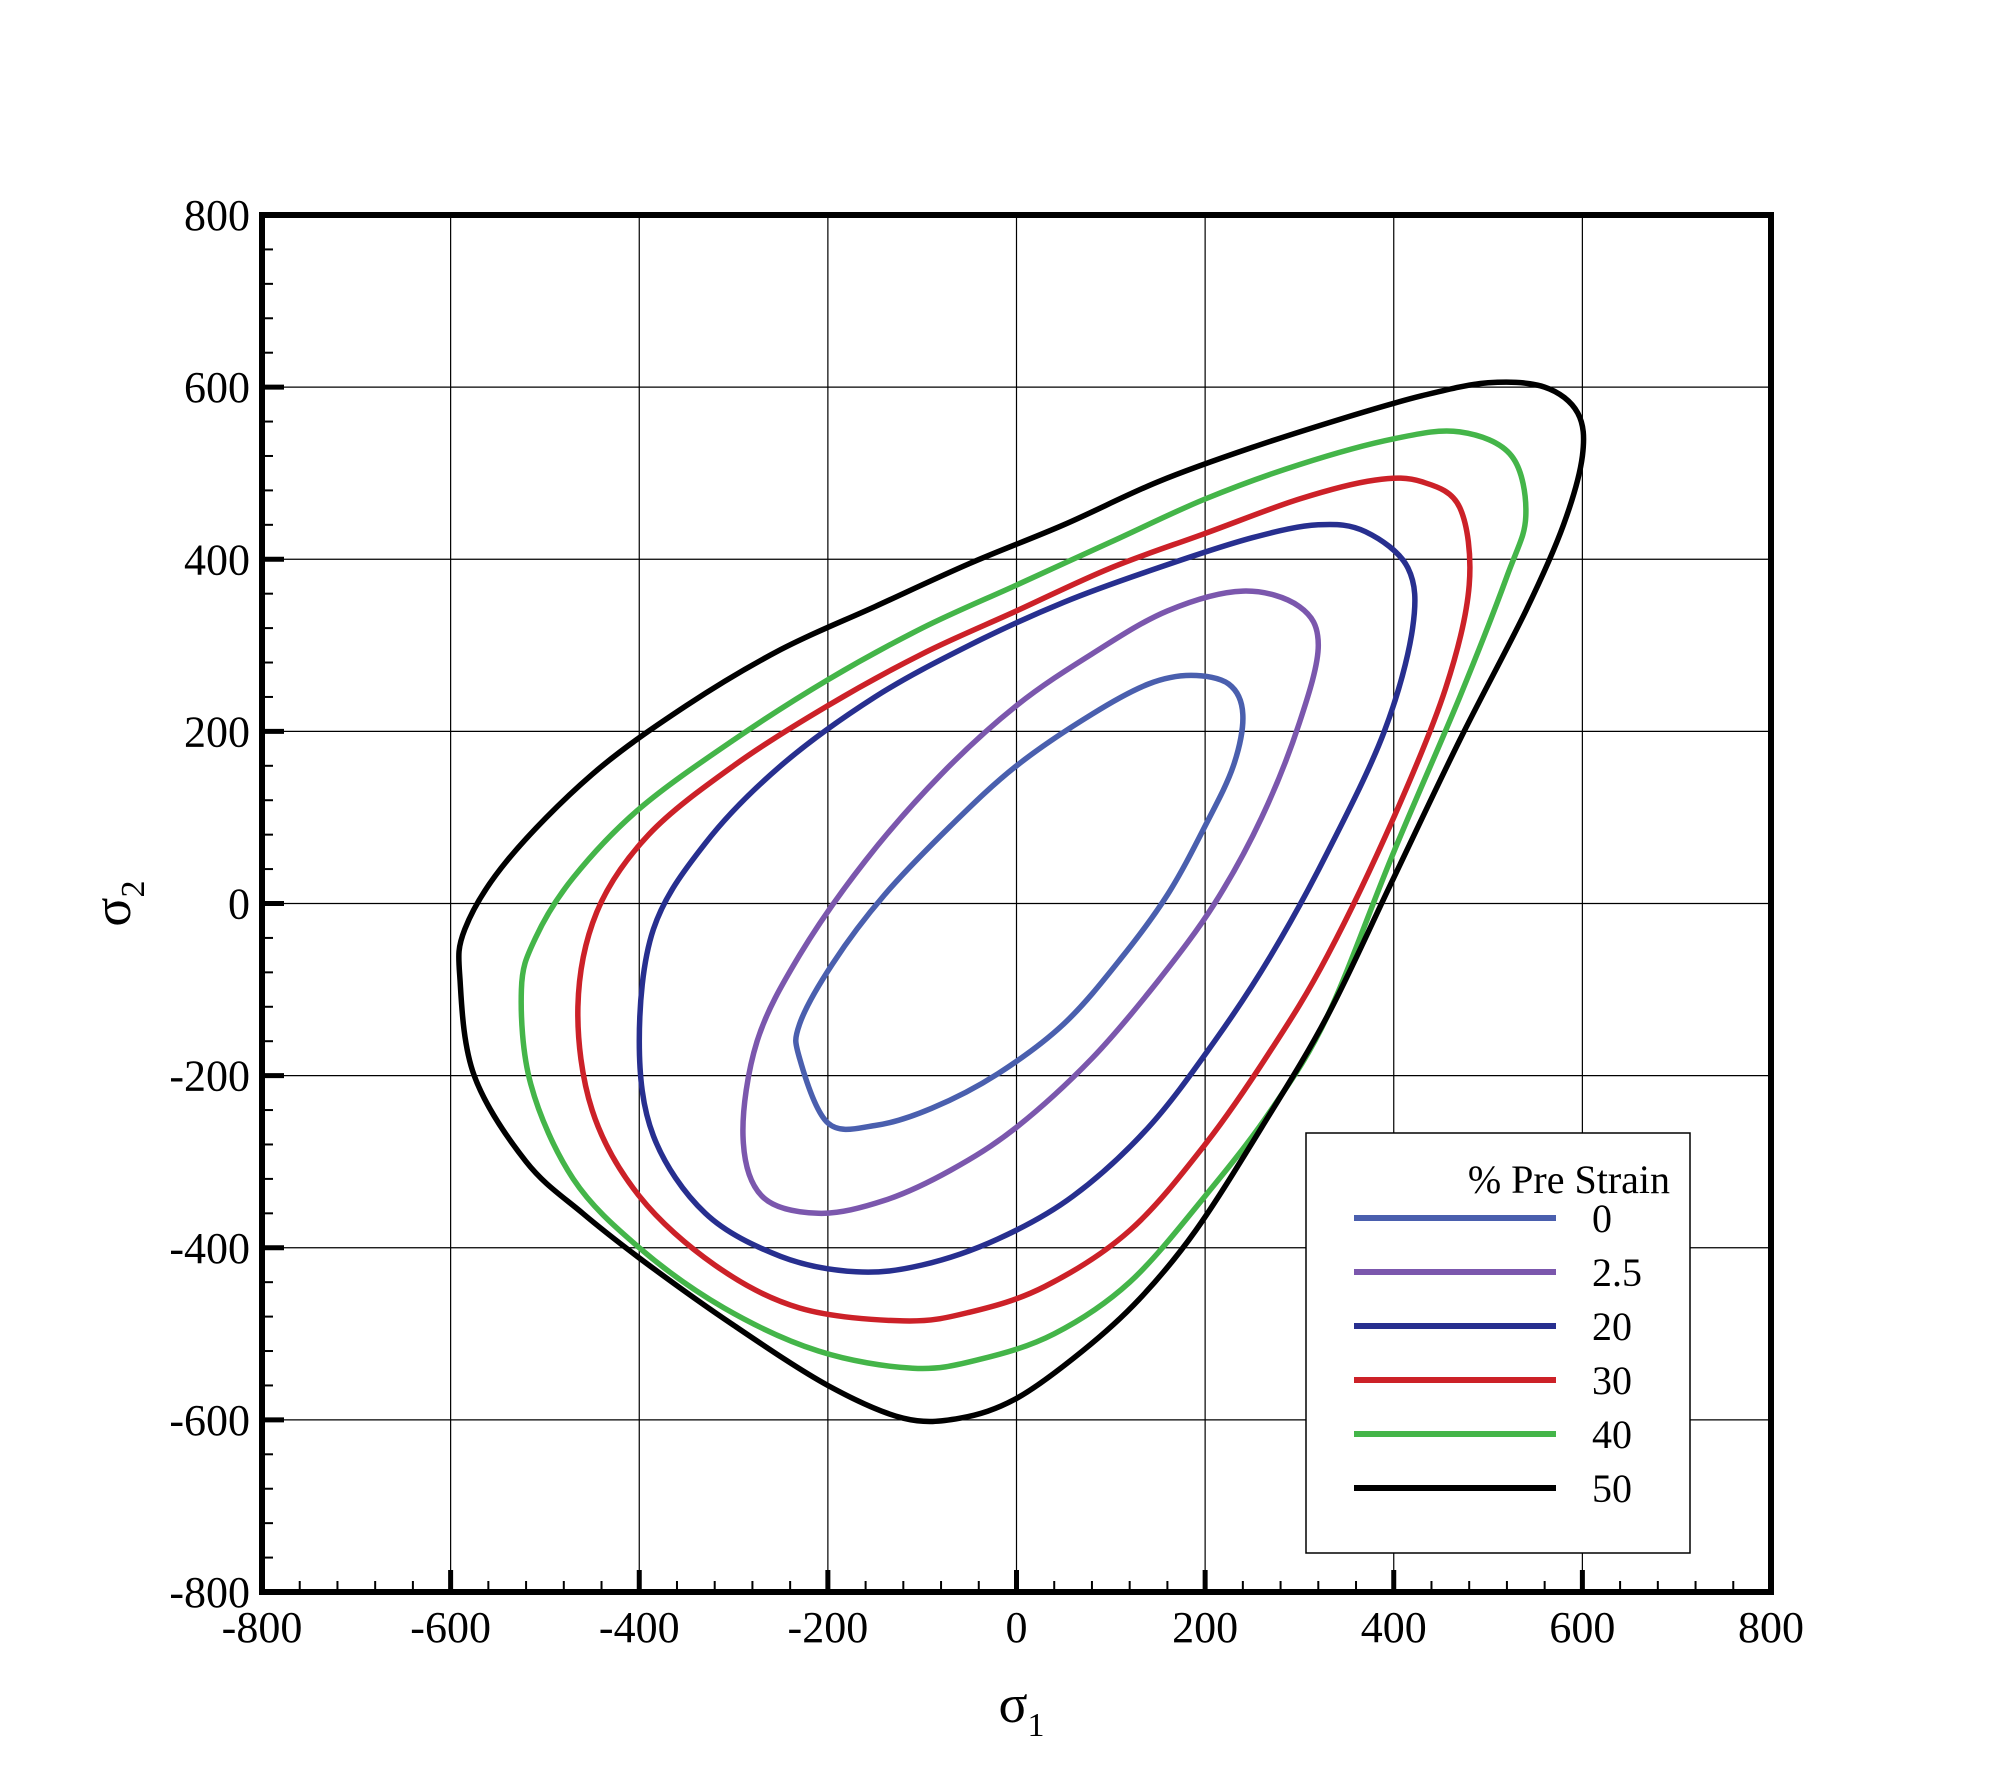  Describe the element at coordinates (209, 1248) in the screenshot. I see `y-tick-label: -400` at that location.